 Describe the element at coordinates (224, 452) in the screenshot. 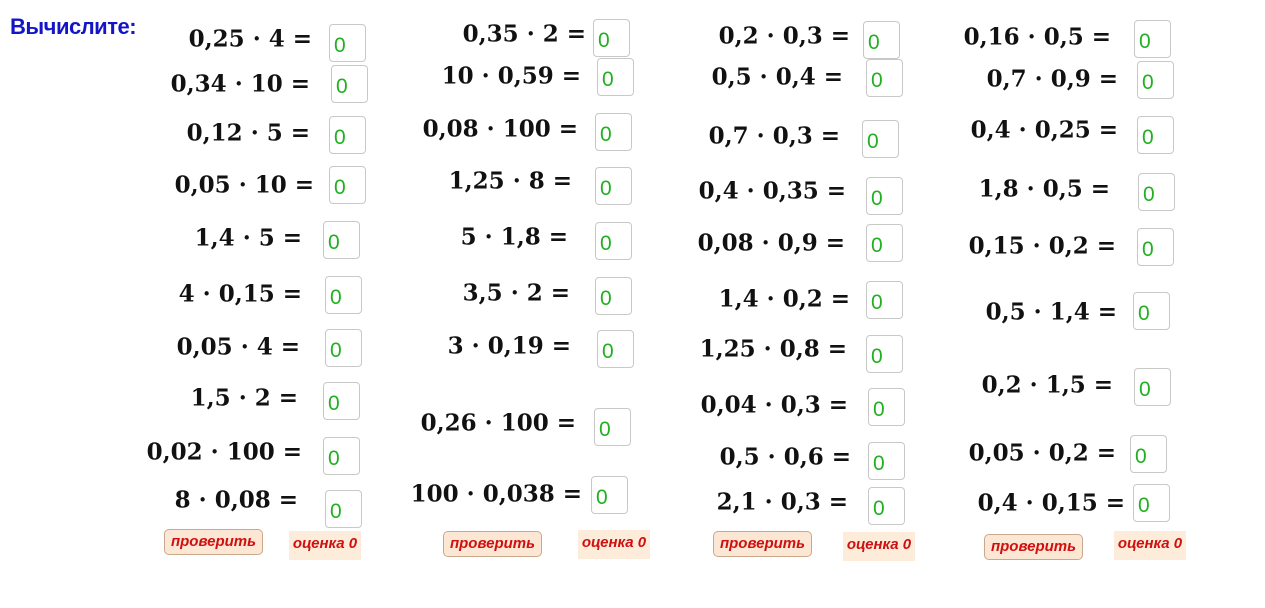

I see `math-expression: 0,02 · 100 =` at that location.